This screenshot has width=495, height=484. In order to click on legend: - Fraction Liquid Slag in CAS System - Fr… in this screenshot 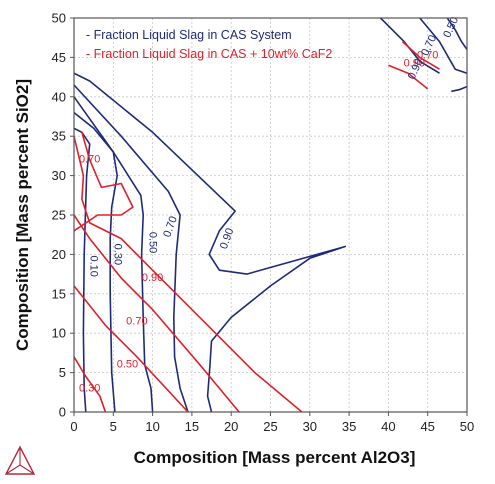, I will do `click(209, 44)`.